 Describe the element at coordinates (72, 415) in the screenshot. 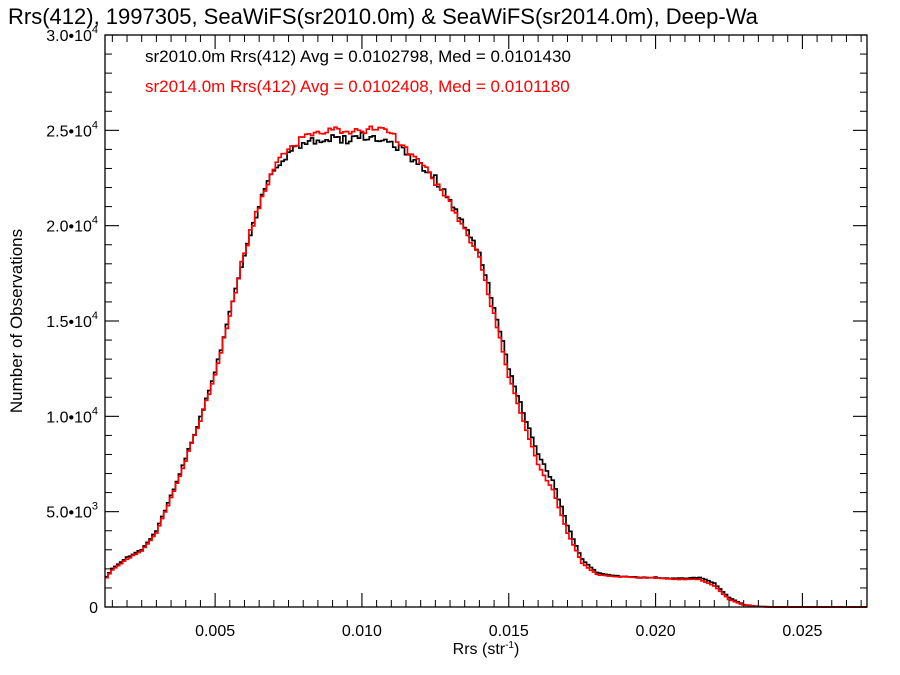

I see `y-tick-label: 1.0•104` at that location.